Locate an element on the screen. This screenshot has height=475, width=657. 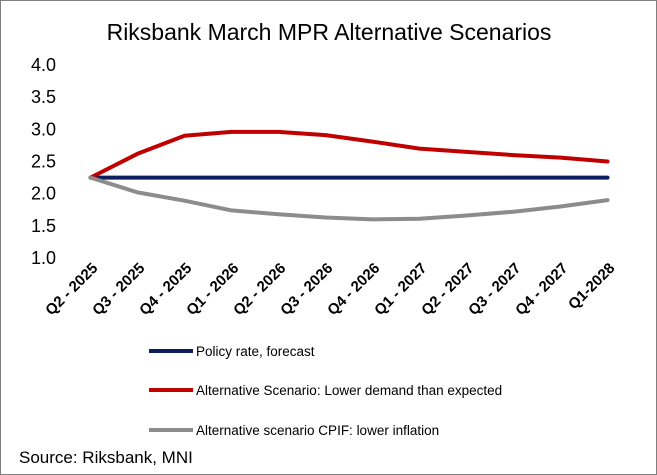
x-tick-label: Q1-2028 is located at coordinates (591, 286).